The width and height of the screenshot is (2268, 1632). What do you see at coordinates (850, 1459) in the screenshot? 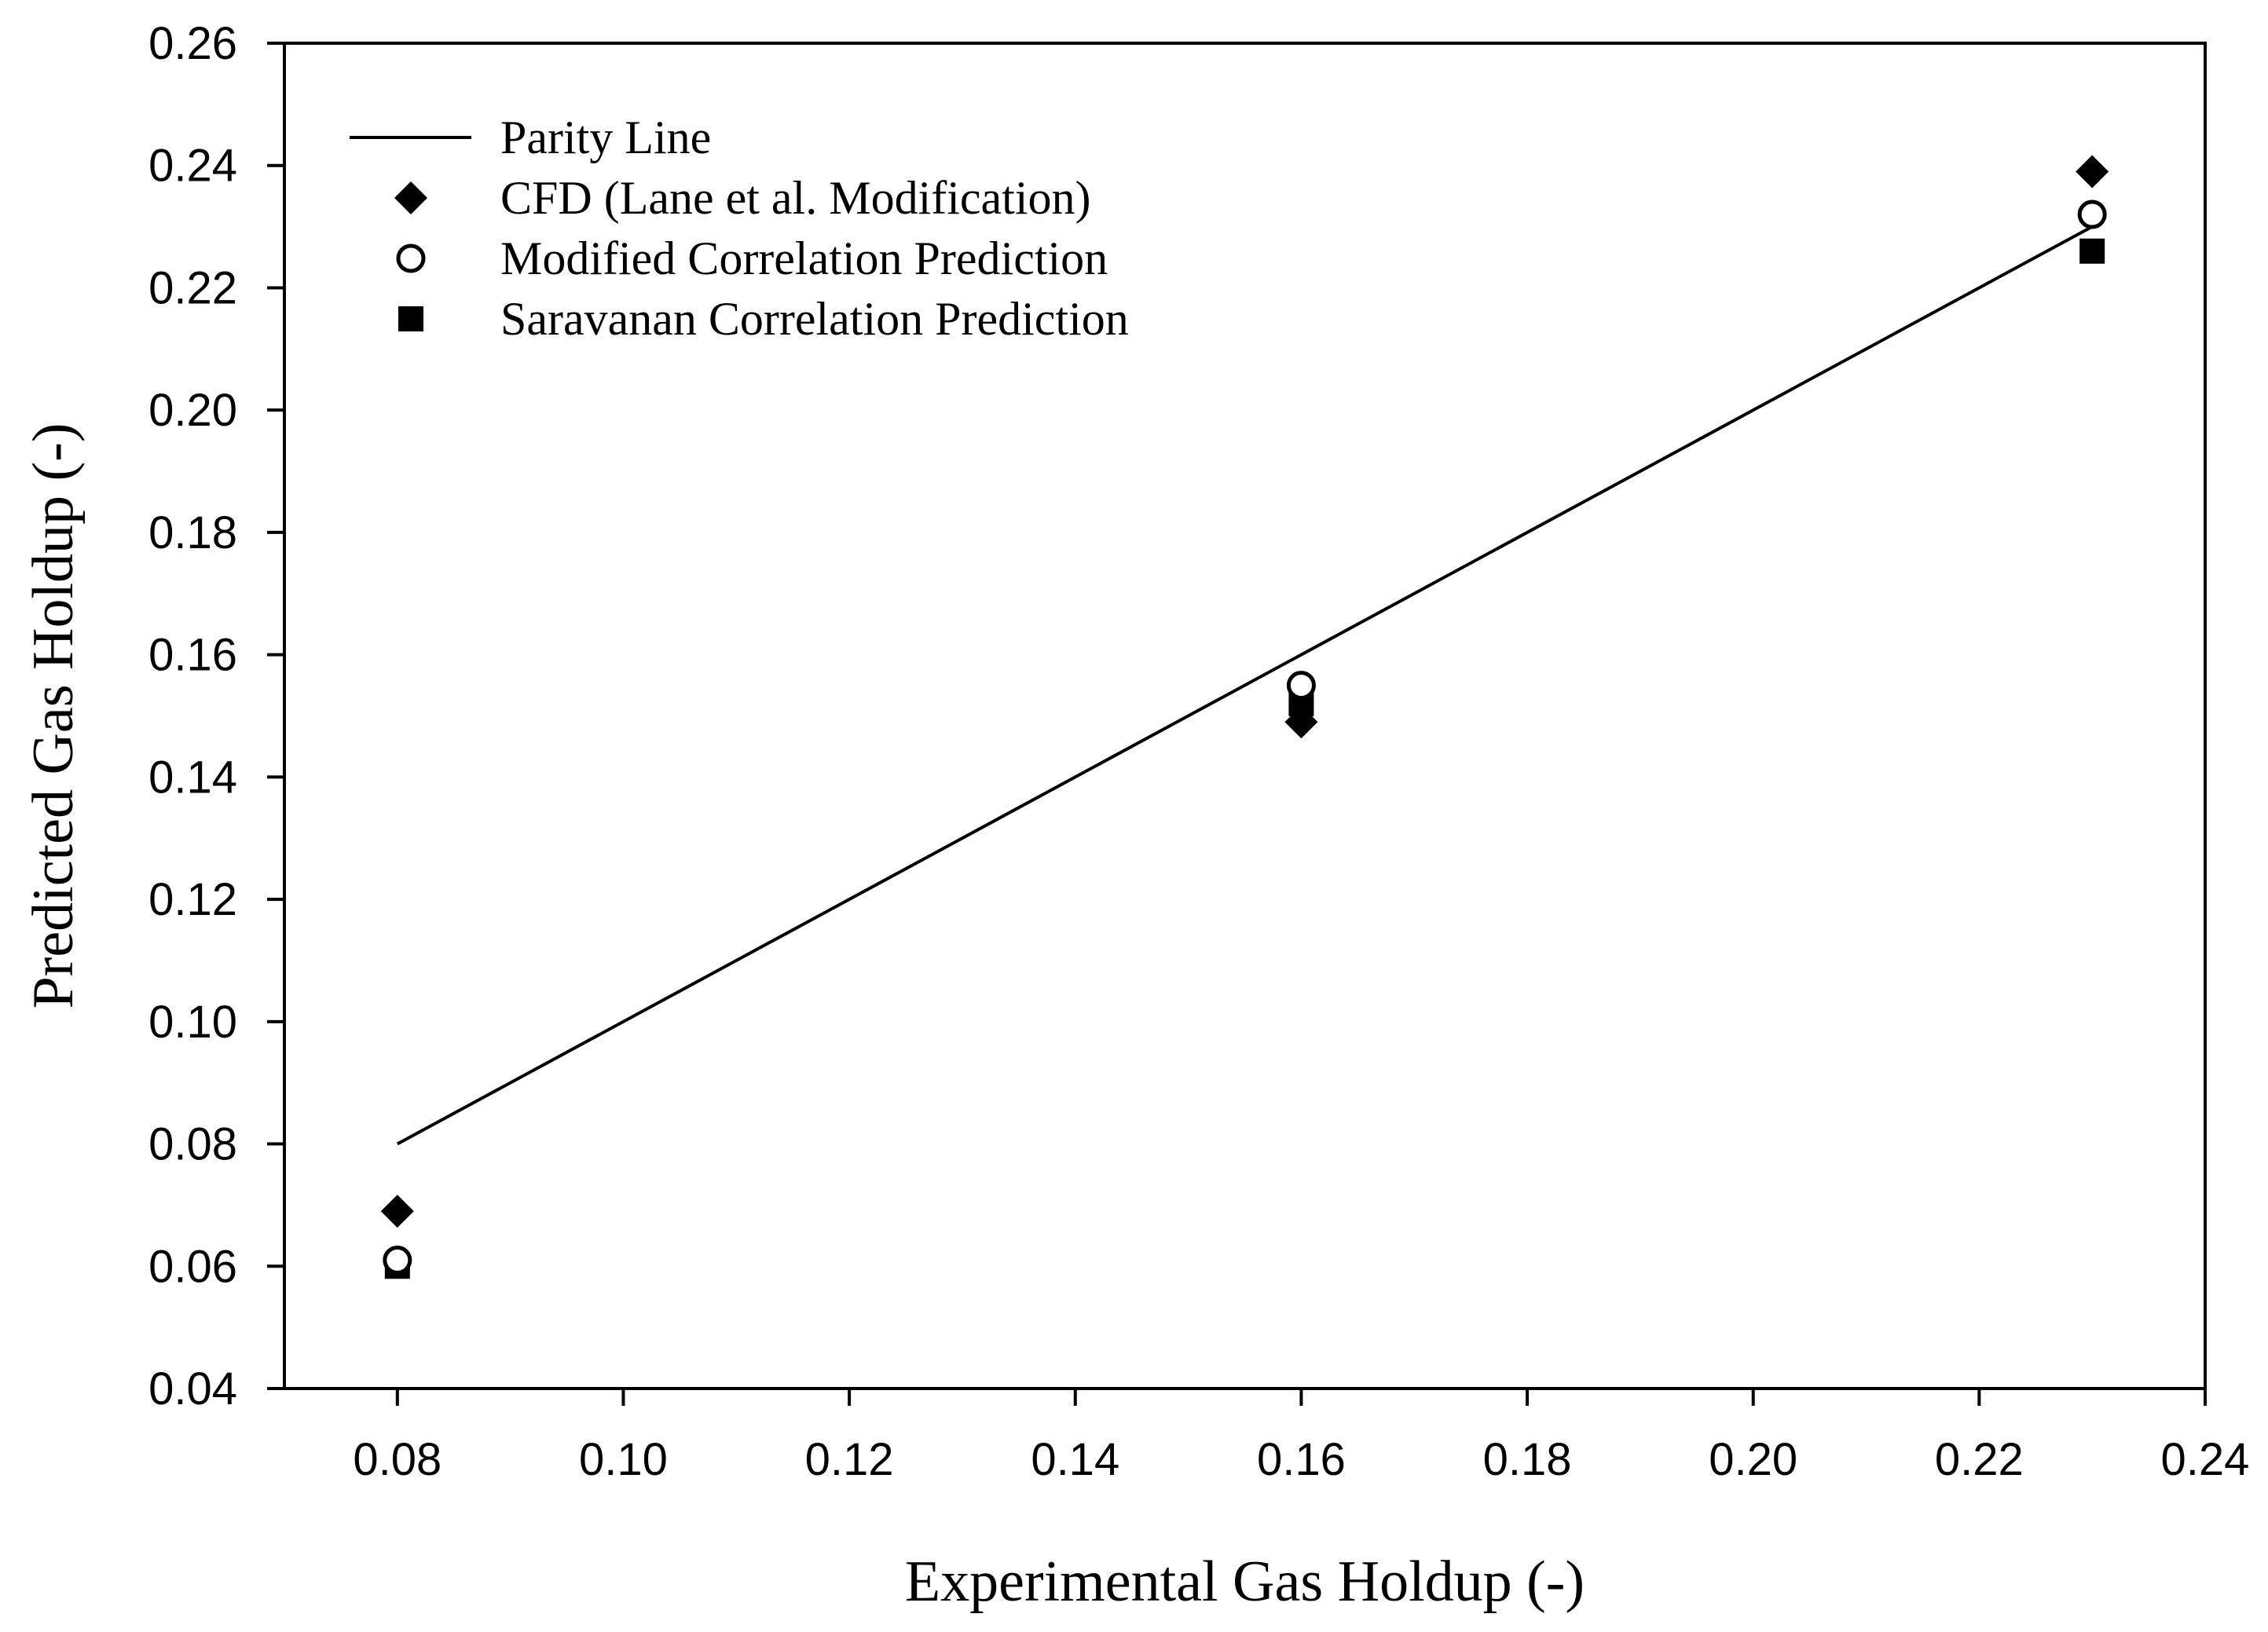
I see `x-tick-label: 0.12` at bounding box center [850, 1459].